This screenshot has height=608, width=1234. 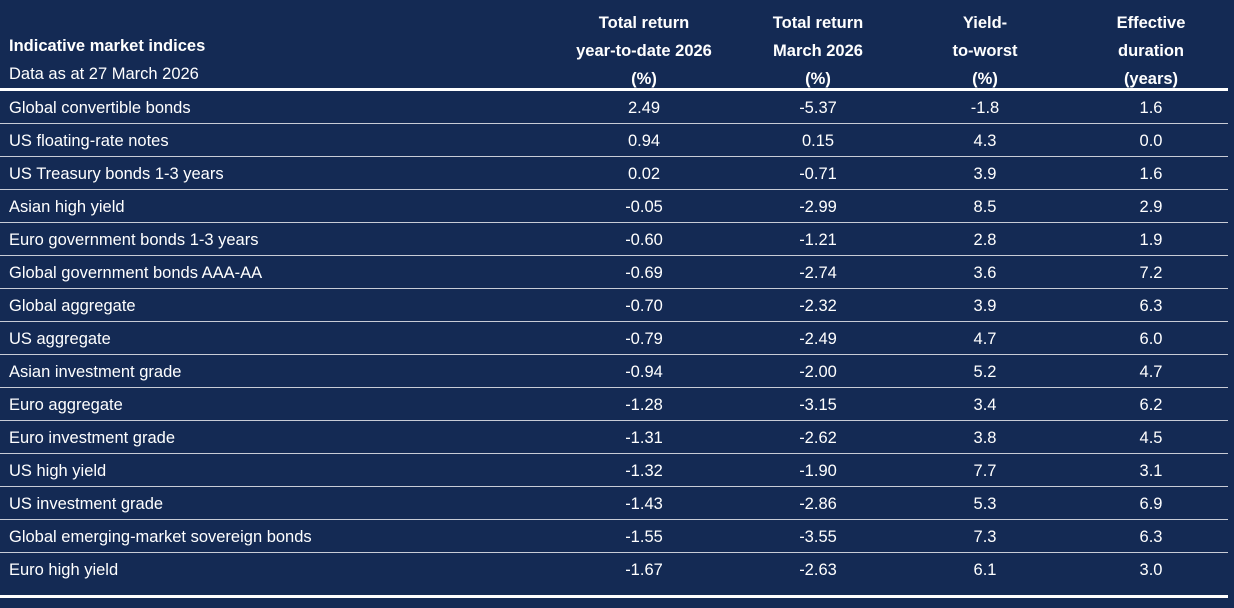 I want to click on col-header-march: Total return March 2026 (%), so click(x=818, y=51).